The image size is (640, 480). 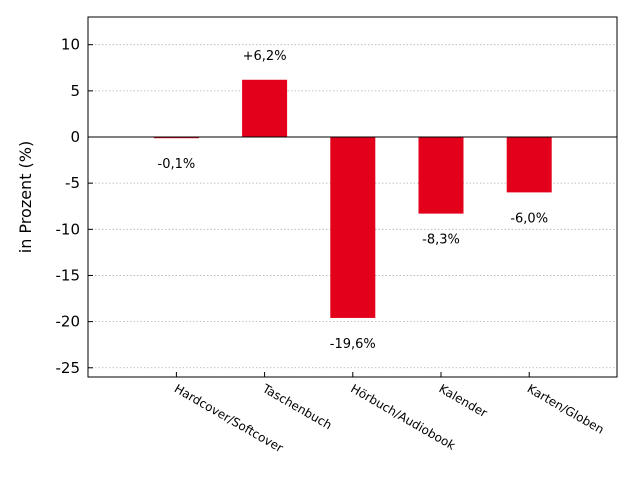 What do you see at coordinates (74, 206) in the screenshot?
I see `y-axis: 10 5 0 -5 -10 -15 -20 -25` at bounding box center [74, 206].